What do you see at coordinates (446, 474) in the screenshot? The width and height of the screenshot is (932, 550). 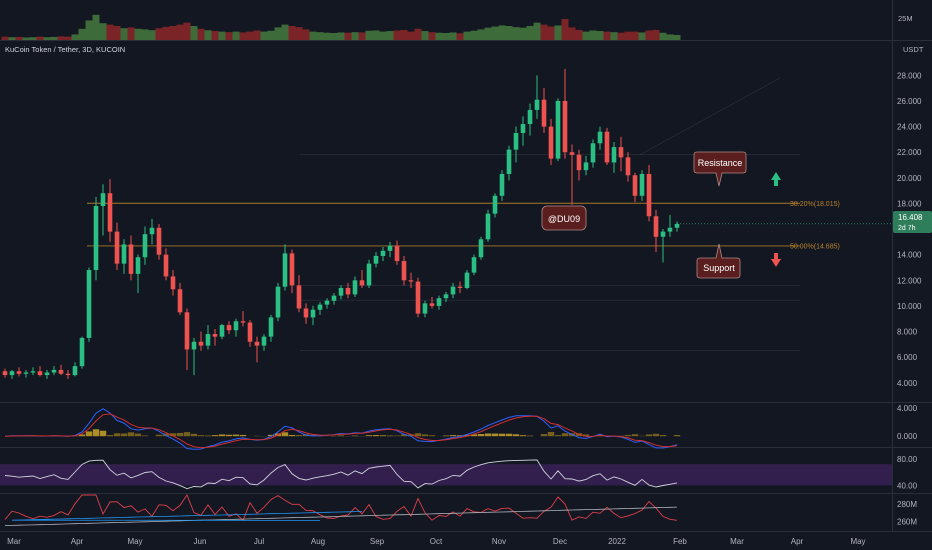 I see `rsi-pane` at bounding box center [446, 474].